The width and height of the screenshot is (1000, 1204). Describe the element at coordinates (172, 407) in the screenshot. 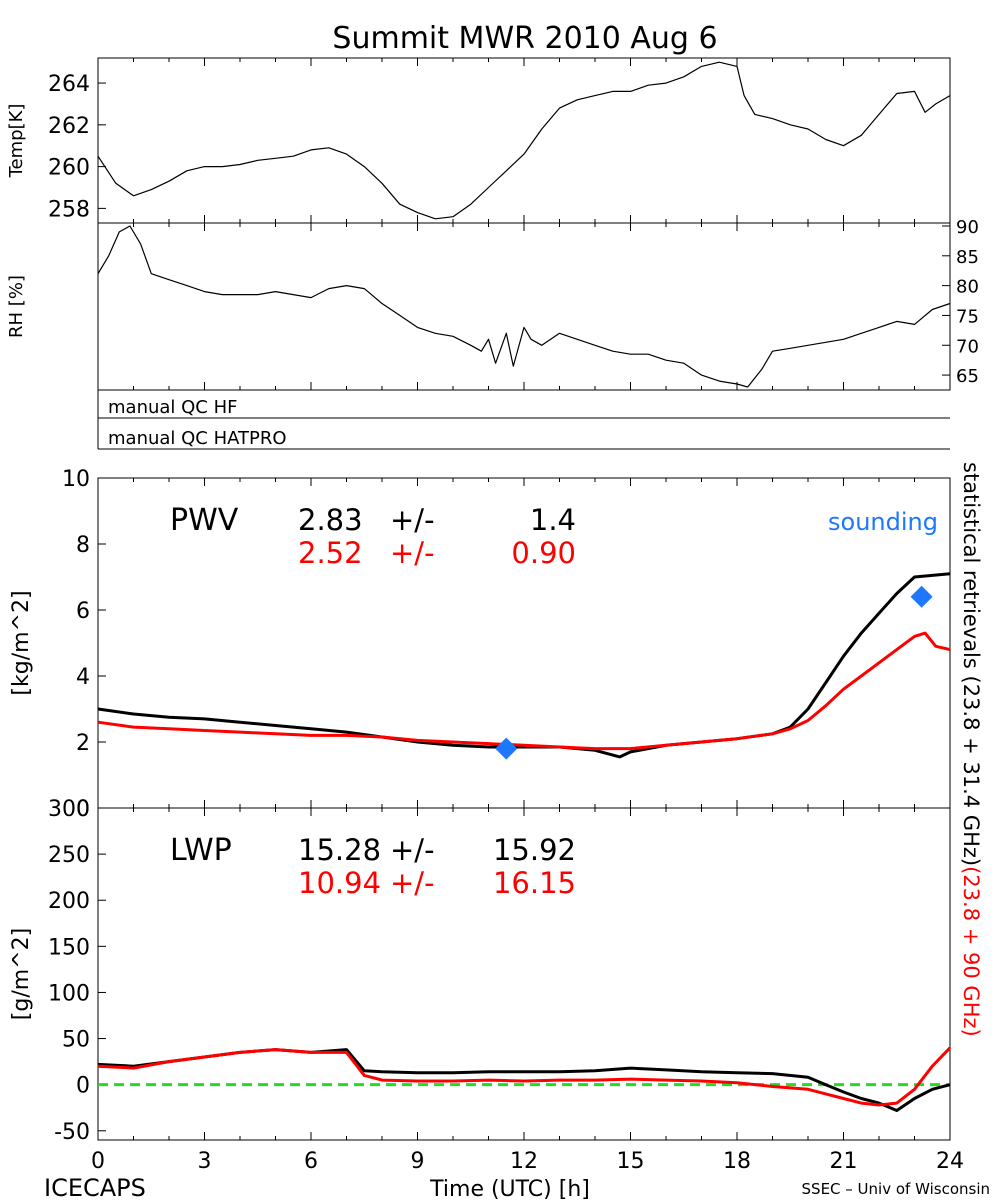

I see `qc-strip-hf-label: manual QC HF` at that location.